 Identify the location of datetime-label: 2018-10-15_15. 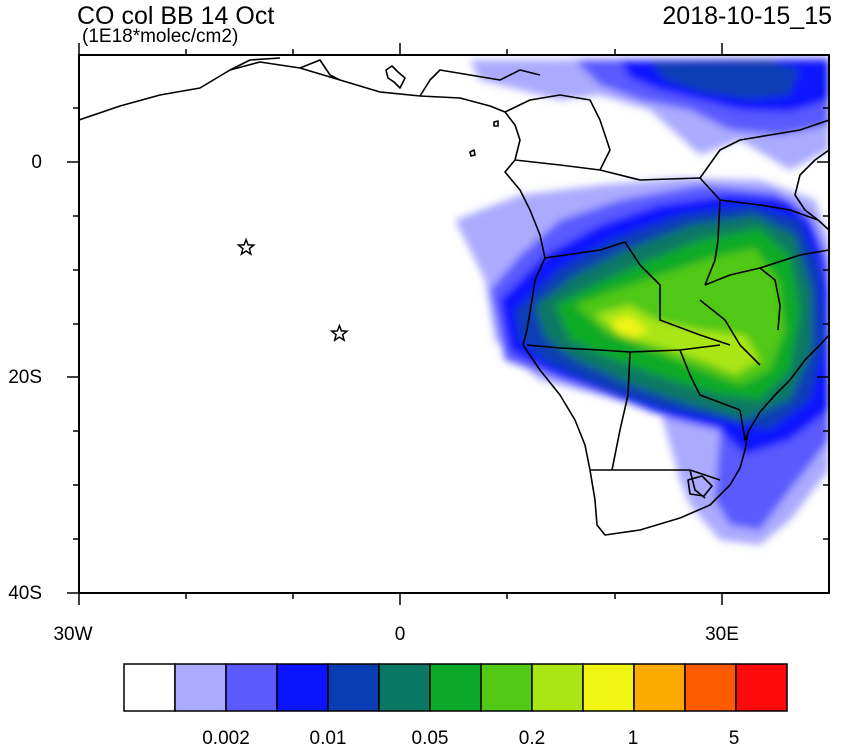
(747, 16).